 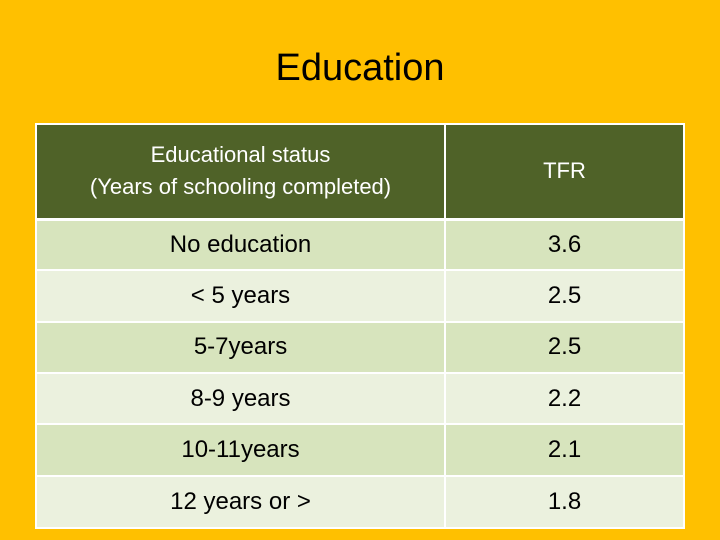 What do you see at coordinates (241, 399) in the screenshot?
I see `cell-status: 8-9 years` at bounding box center [241, 399].